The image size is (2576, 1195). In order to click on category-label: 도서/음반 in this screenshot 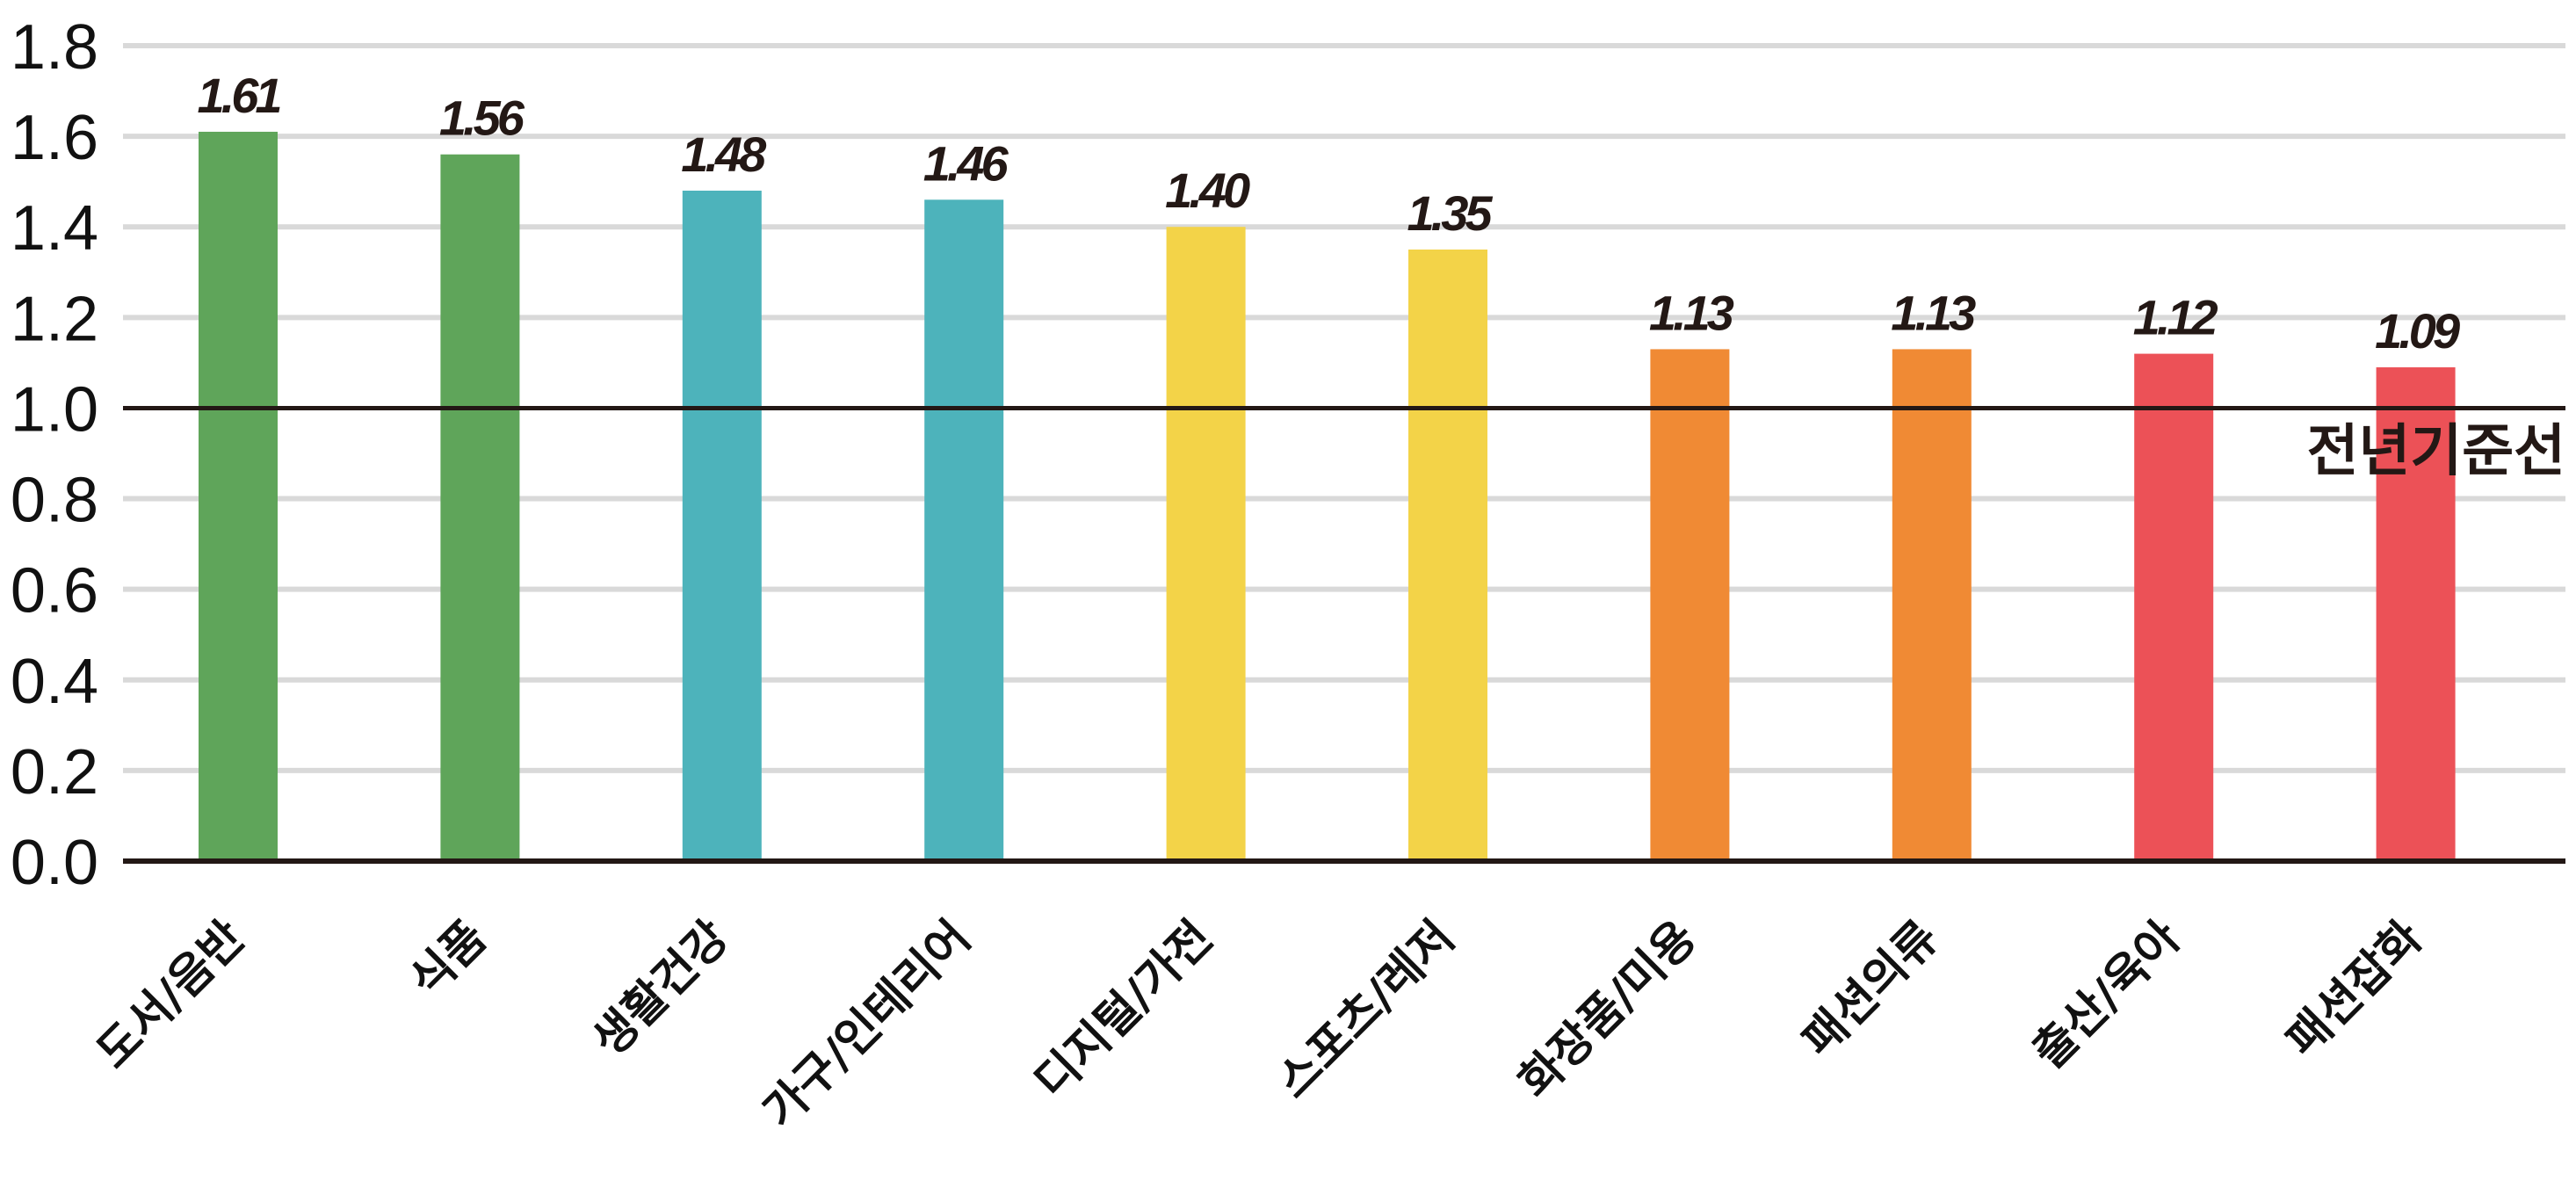, I will do `click(171, 995)`.